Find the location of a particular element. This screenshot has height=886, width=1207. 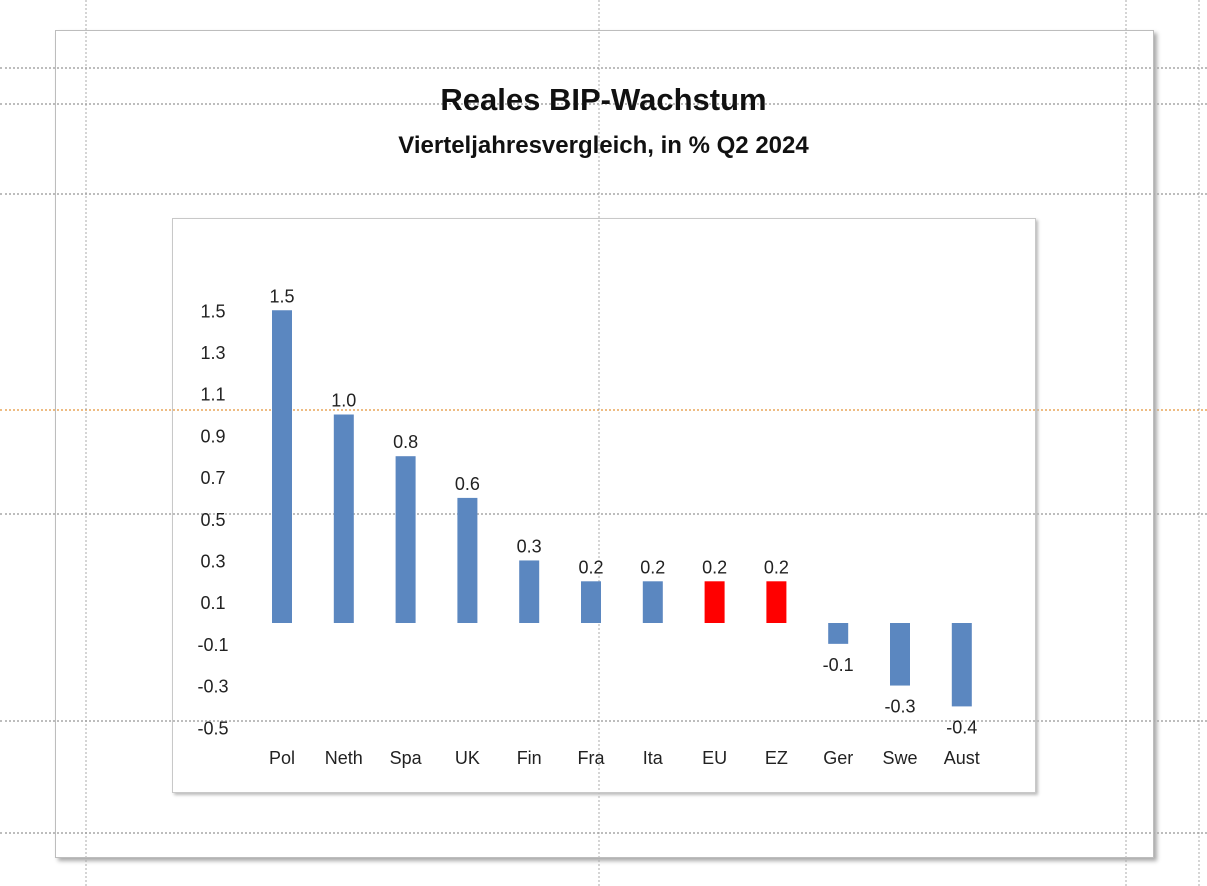

data-label: -0.1 is located at coordinates (838, 665).